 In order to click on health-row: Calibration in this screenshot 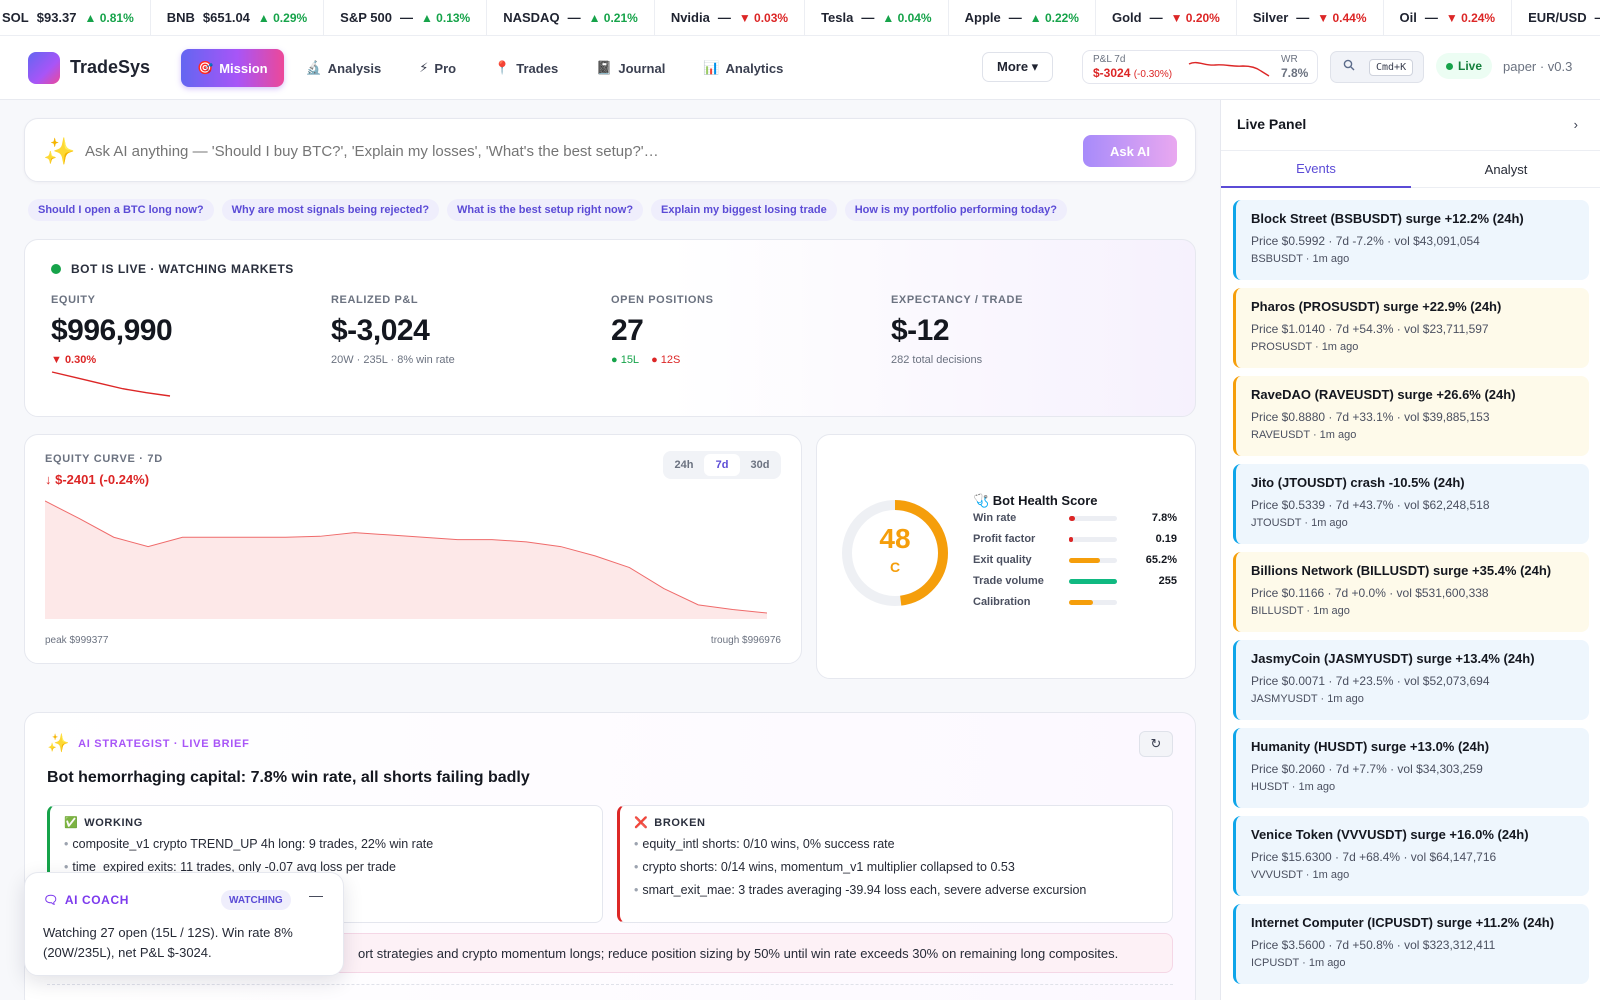, I will do `click(1075, 603)`.